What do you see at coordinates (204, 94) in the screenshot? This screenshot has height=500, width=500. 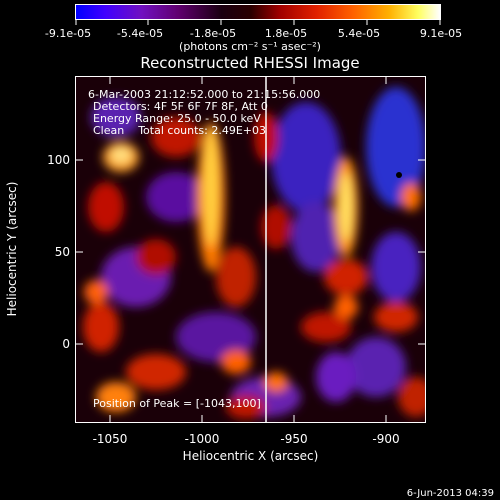 I see `time-range-annotation: 6-Mar-2003 21:12:52.000 to 21:15:56.000` at bounding box center [204, 94].